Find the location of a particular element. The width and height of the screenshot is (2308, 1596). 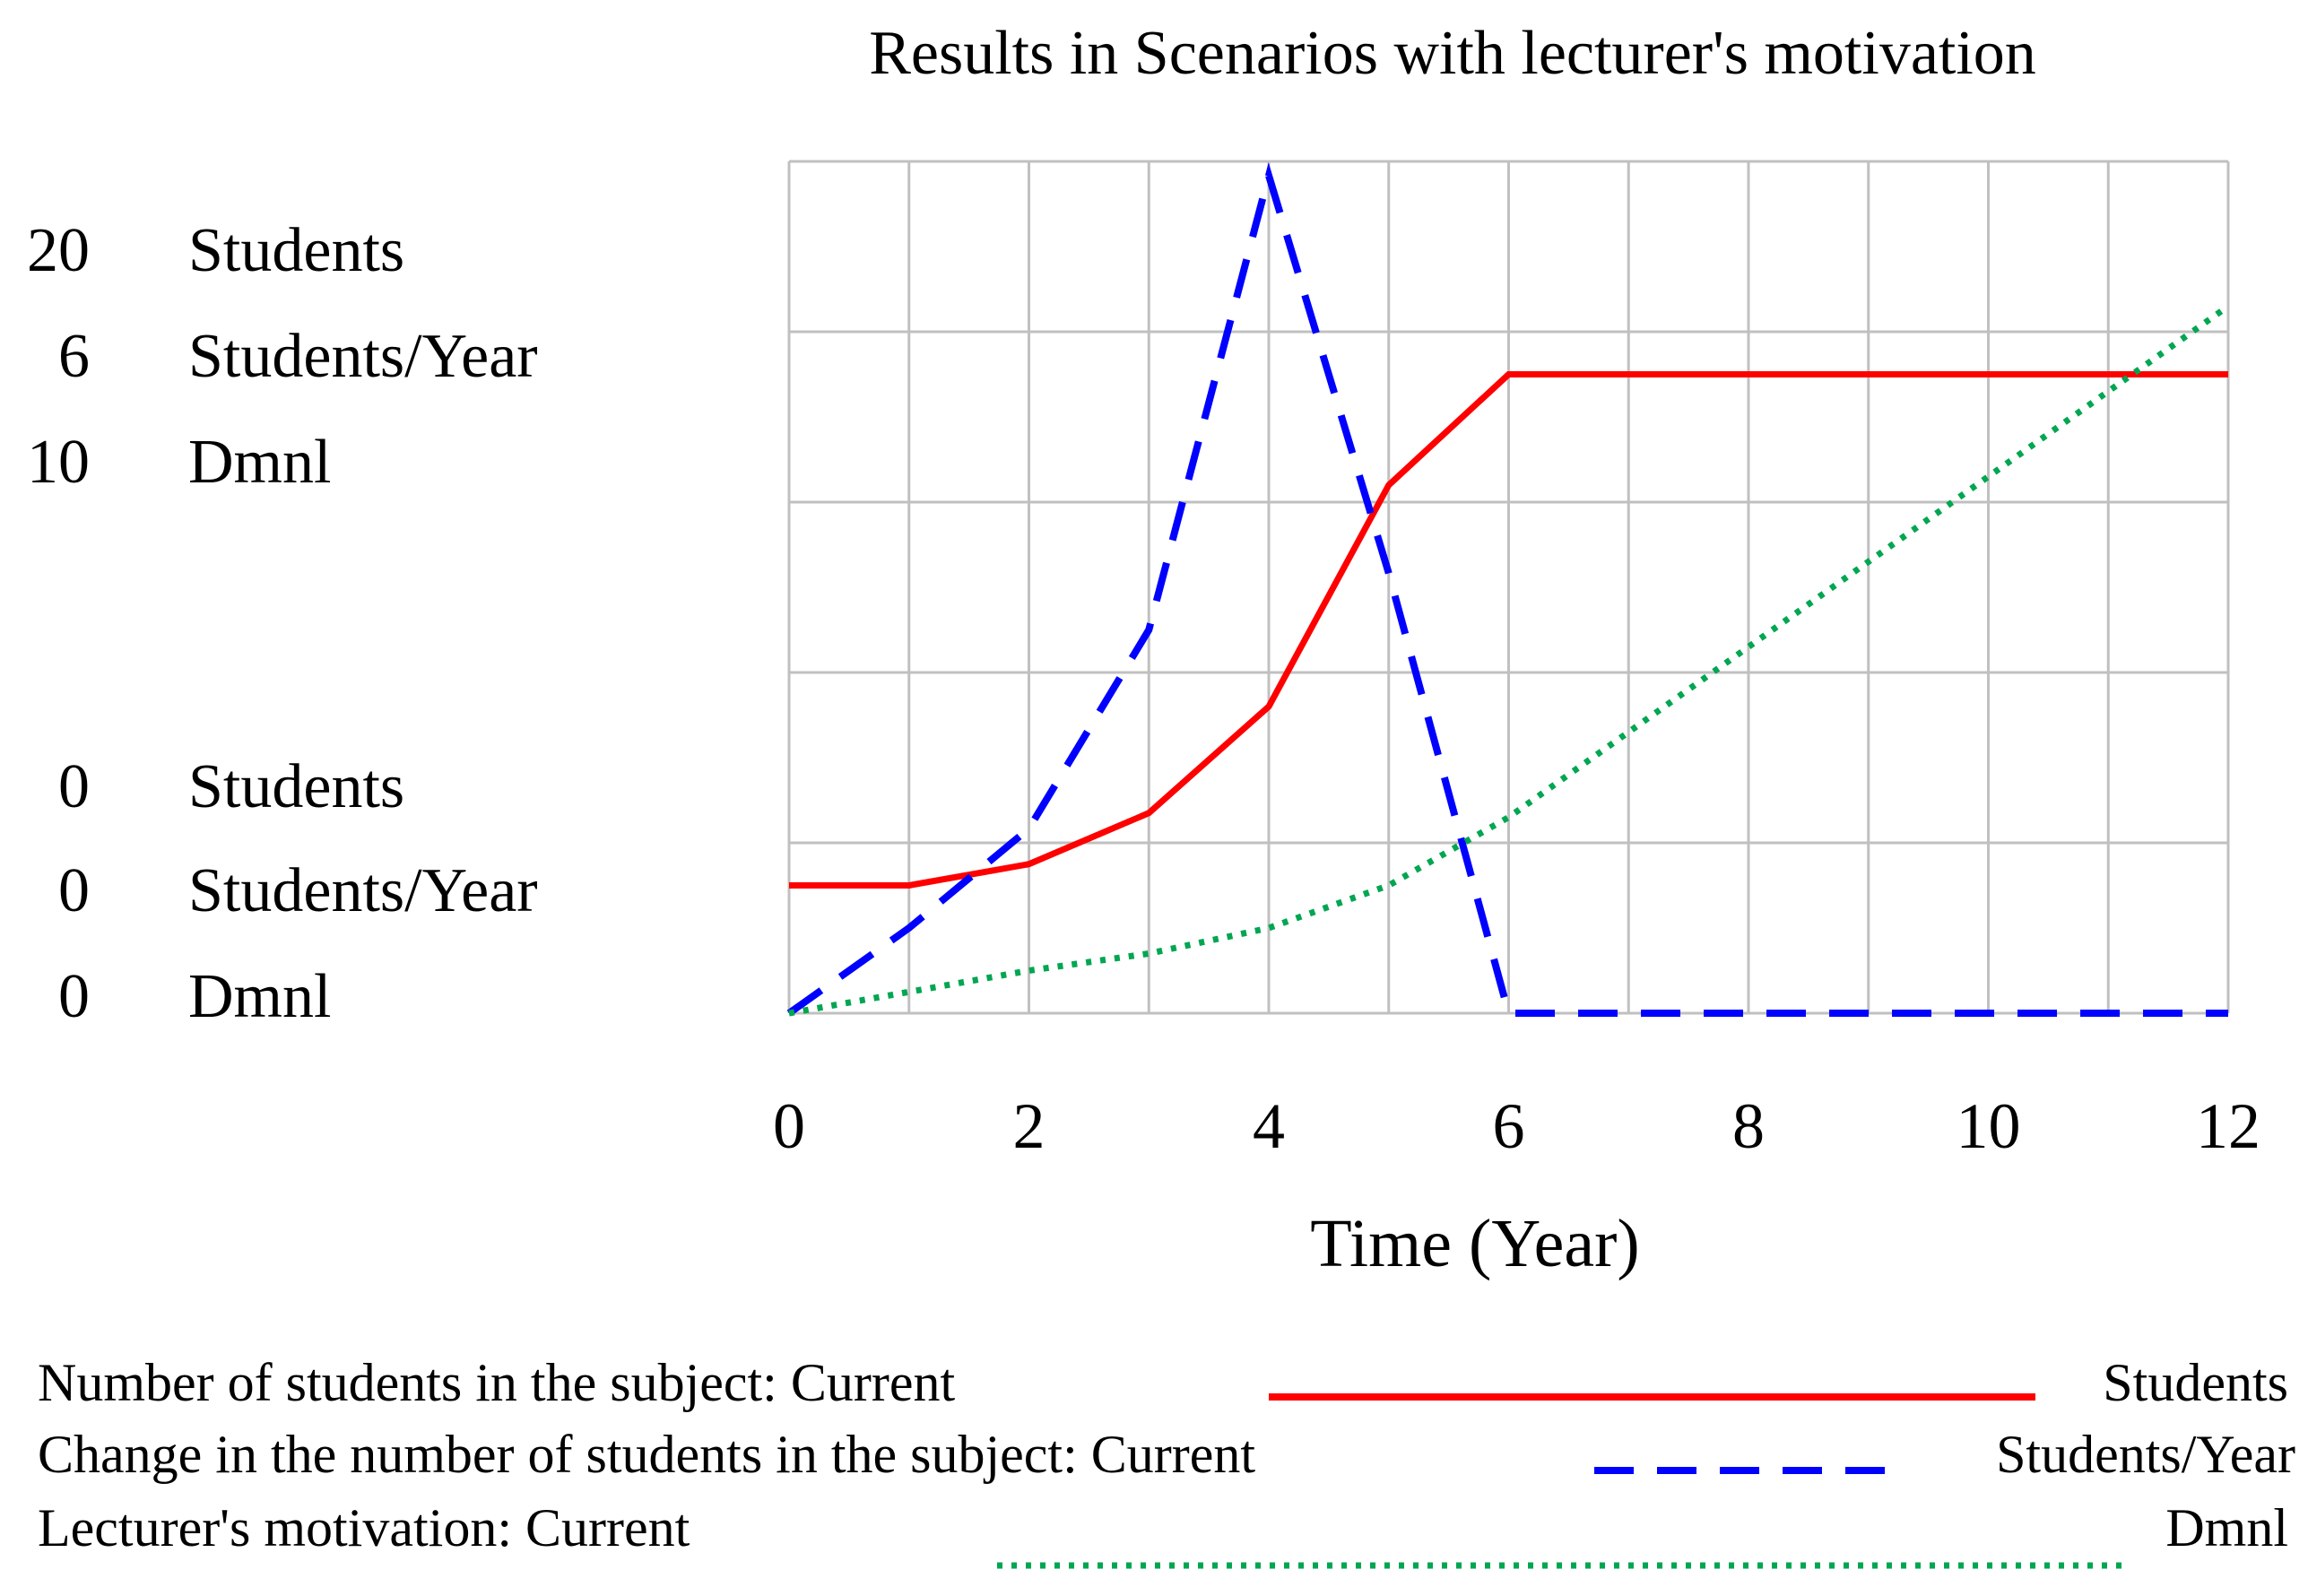

y-top-unit-students-per-year: Students/Year is located at coordinates (363, 356).